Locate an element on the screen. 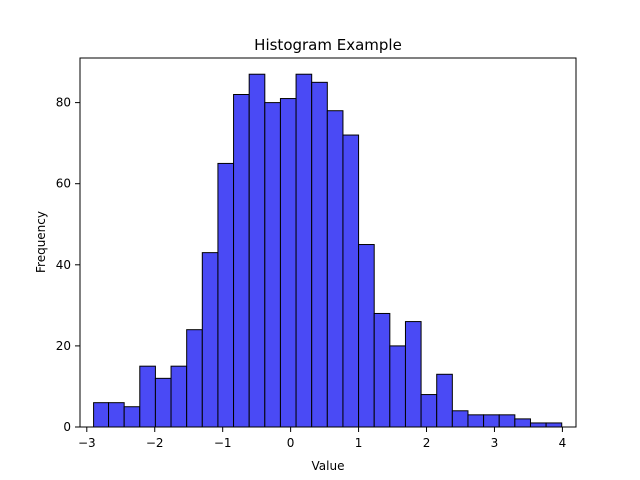 The height and width of the screenshot is (480, 640). chart-title: Histogram Example is located at coordinates (328, 45).